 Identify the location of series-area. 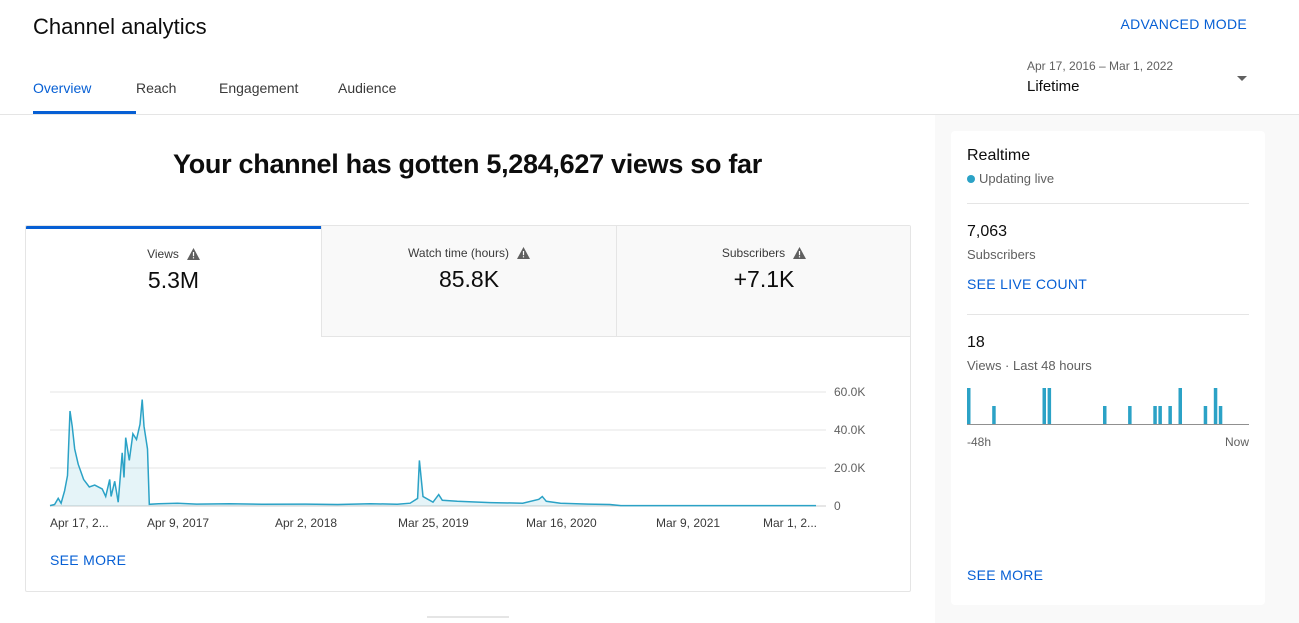
(433, 452).